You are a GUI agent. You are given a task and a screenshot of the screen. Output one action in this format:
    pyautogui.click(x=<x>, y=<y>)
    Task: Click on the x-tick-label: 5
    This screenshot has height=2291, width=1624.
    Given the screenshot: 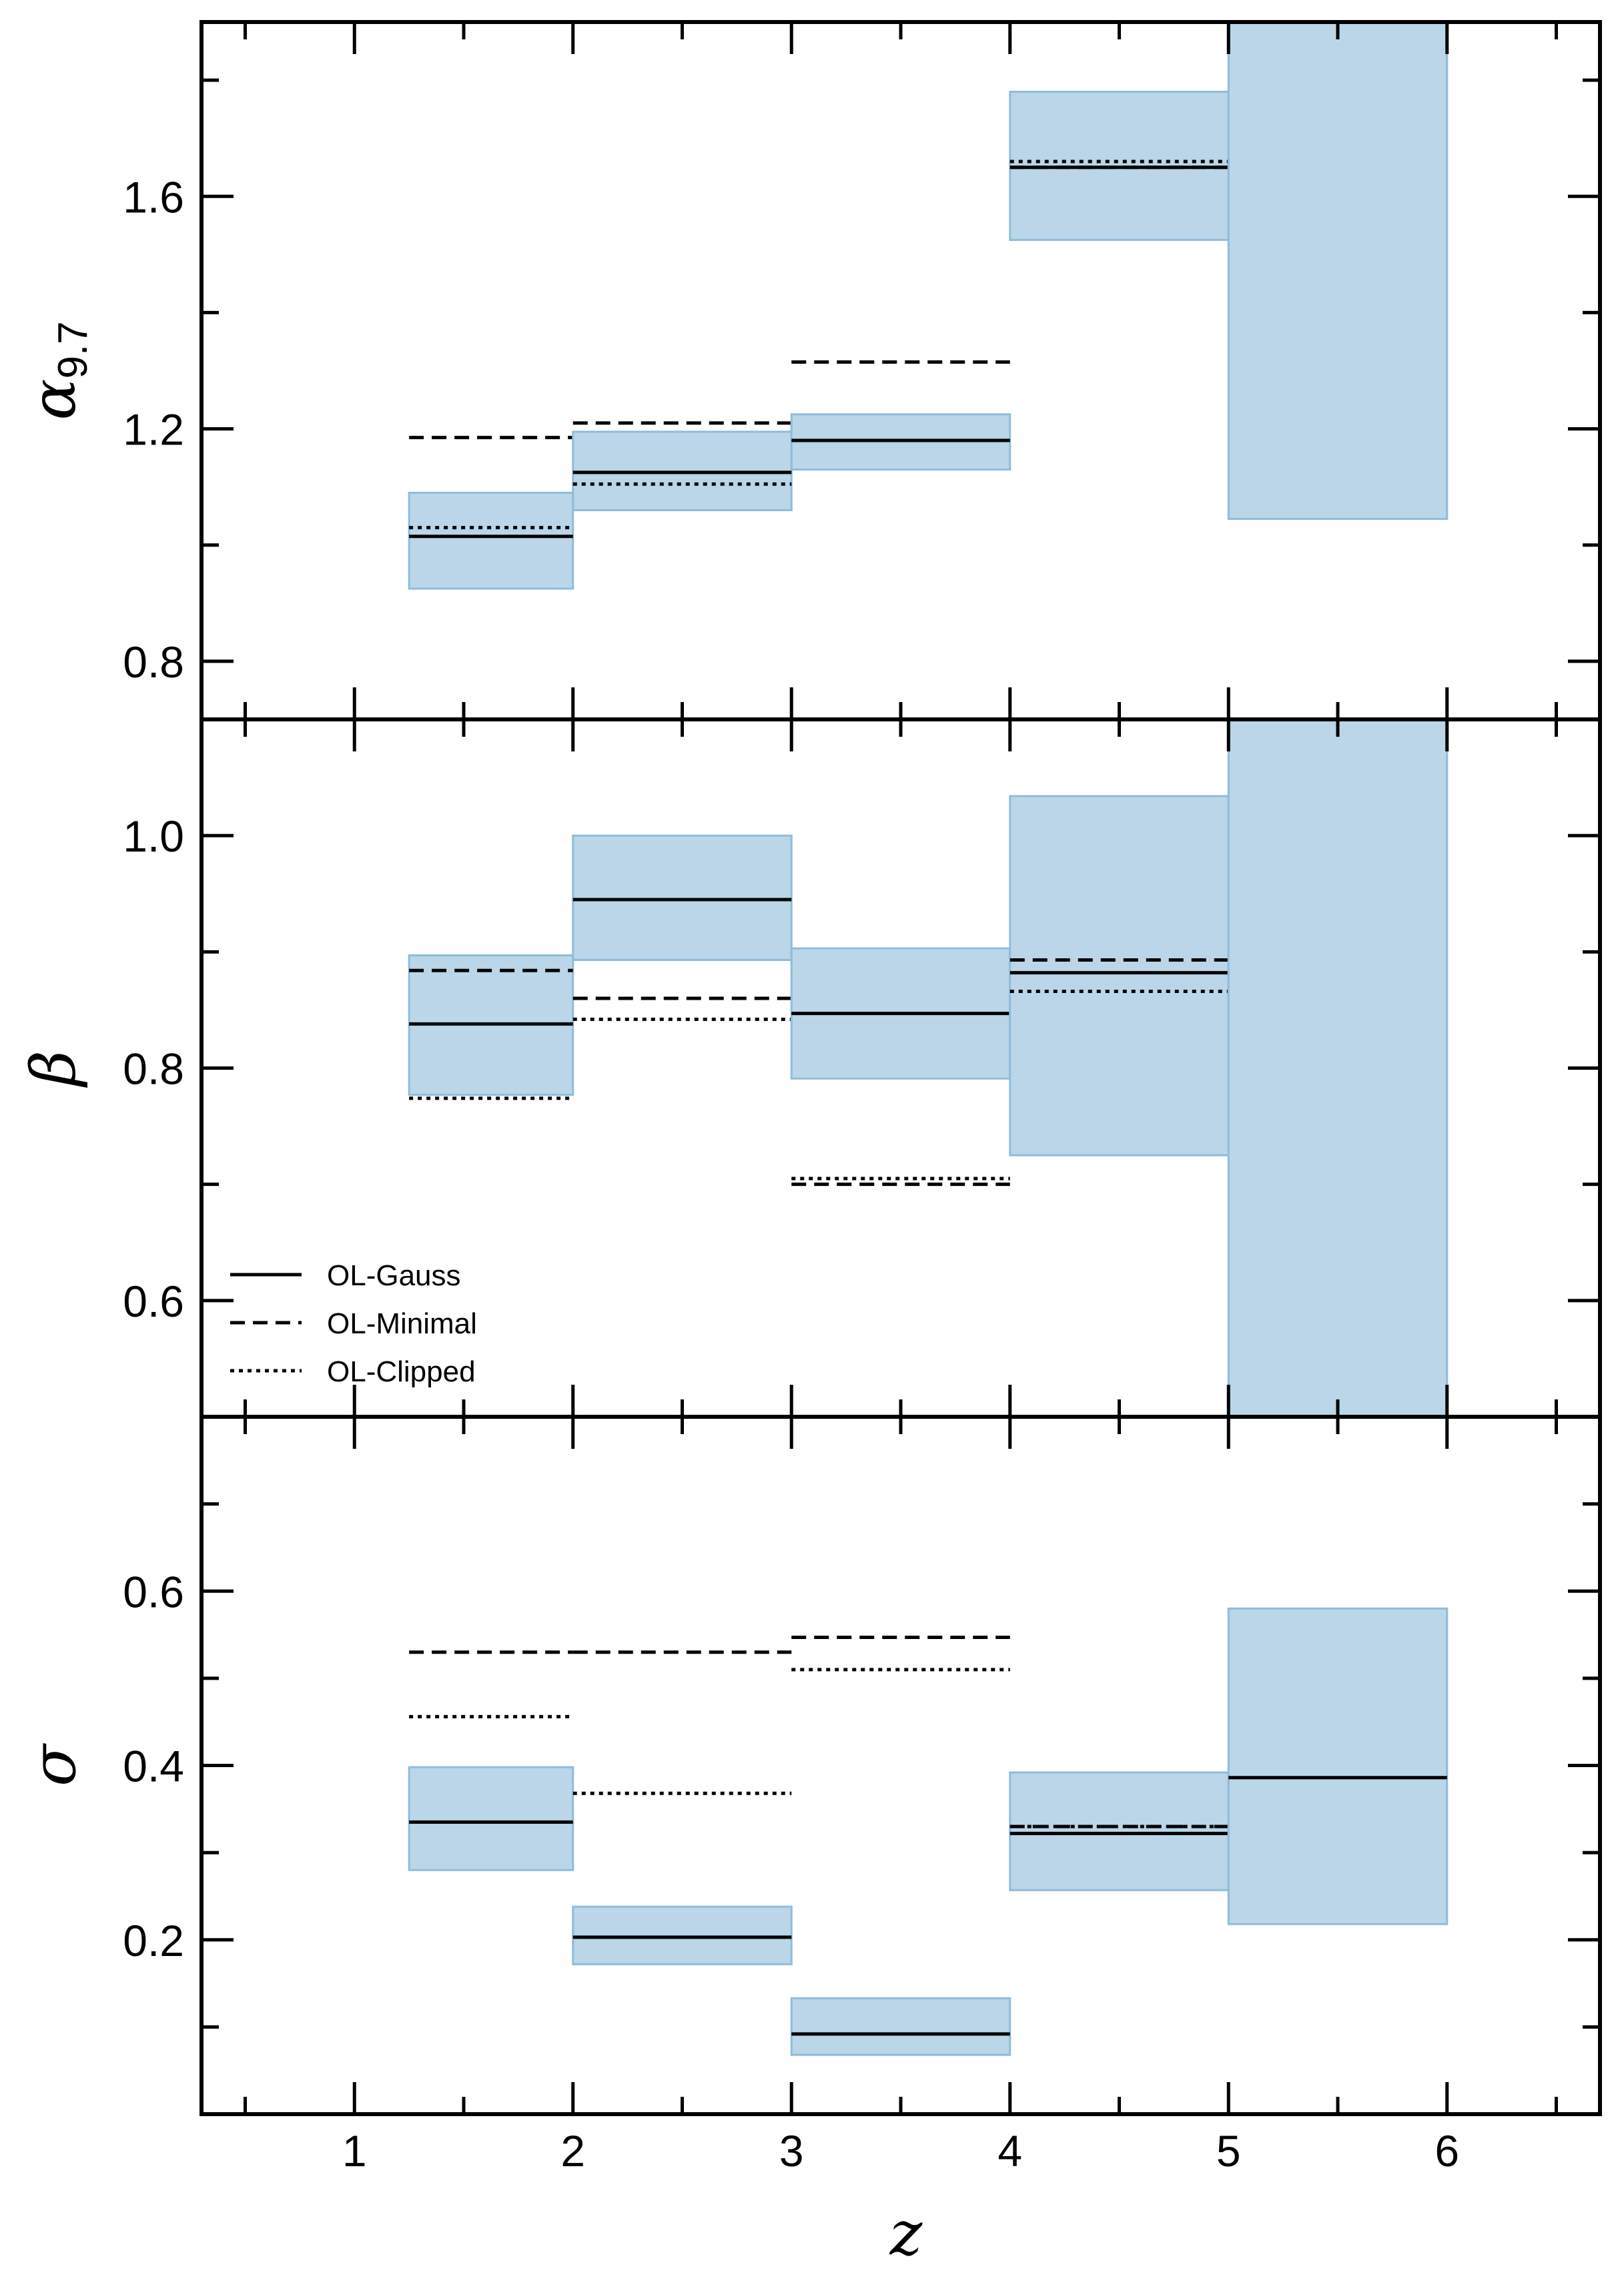 What is the action you would take?
    pyautogui.click(x=1228, y=2151)
    